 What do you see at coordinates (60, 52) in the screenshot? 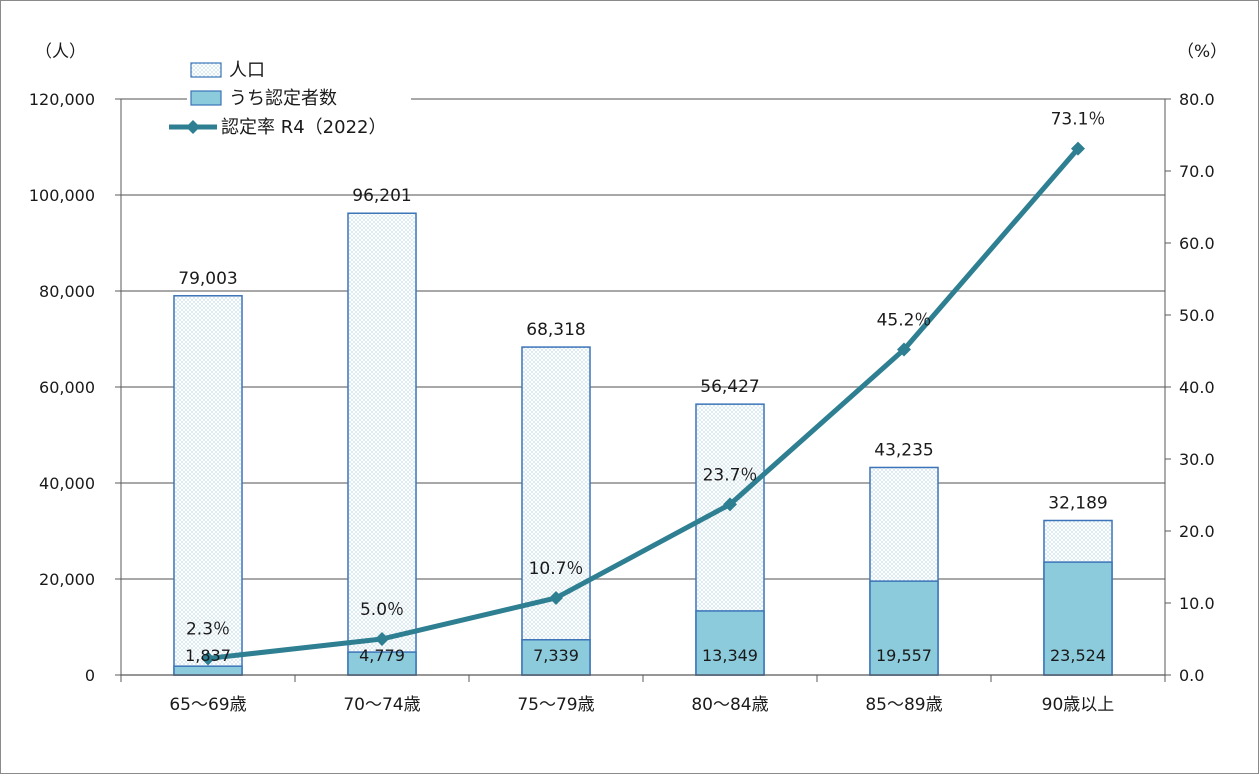
I see `left-axis-unit: （人）` at bounding box center [60, 52].